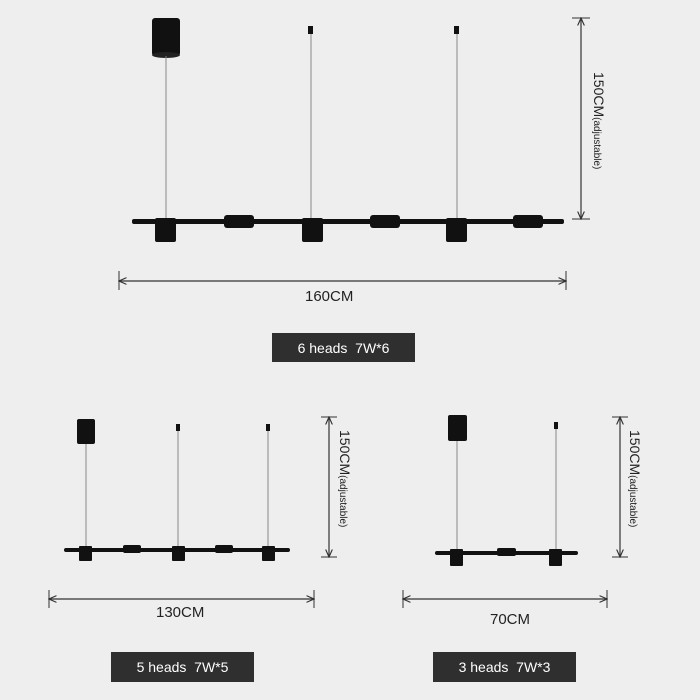 The height and width of the screenshot is (700, 700). Describe the element at coordinates (504, 667) in the screenshot. I see `spec-badge: 3 heads 7W*3` at that location.